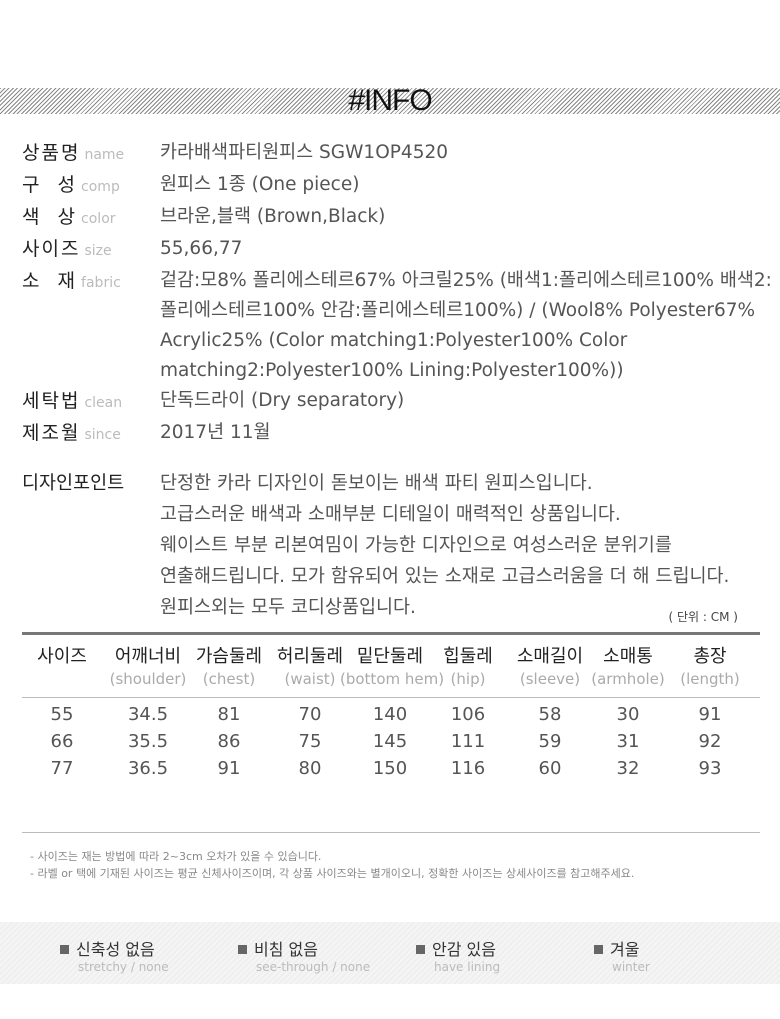  Describe the element at coordinates (98, 219) in the screenshot. I see `info-label-en: color` at that location.